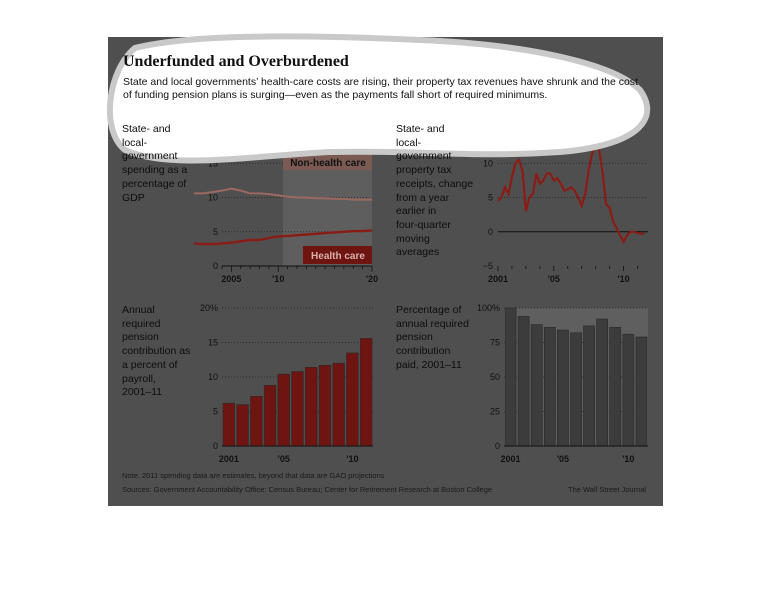 This screenshot has height=600, width=770. What do you see at coordinates (429, 364) in the screenshot?
I see `description-line: paid, 2001–11` at bounding box center [429, 364].